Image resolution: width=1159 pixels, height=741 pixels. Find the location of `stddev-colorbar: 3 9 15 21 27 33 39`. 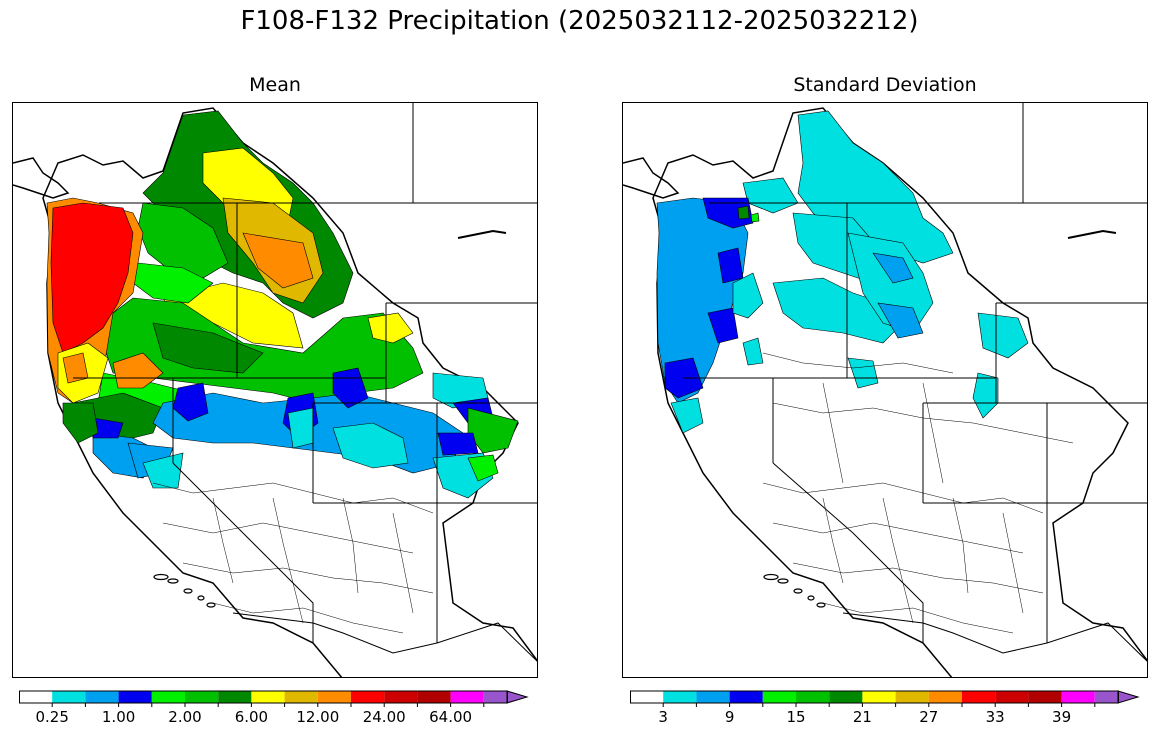

stddev-colorbar: 3 9 15 21 27 33 39 is located at coordinates (885, 710).